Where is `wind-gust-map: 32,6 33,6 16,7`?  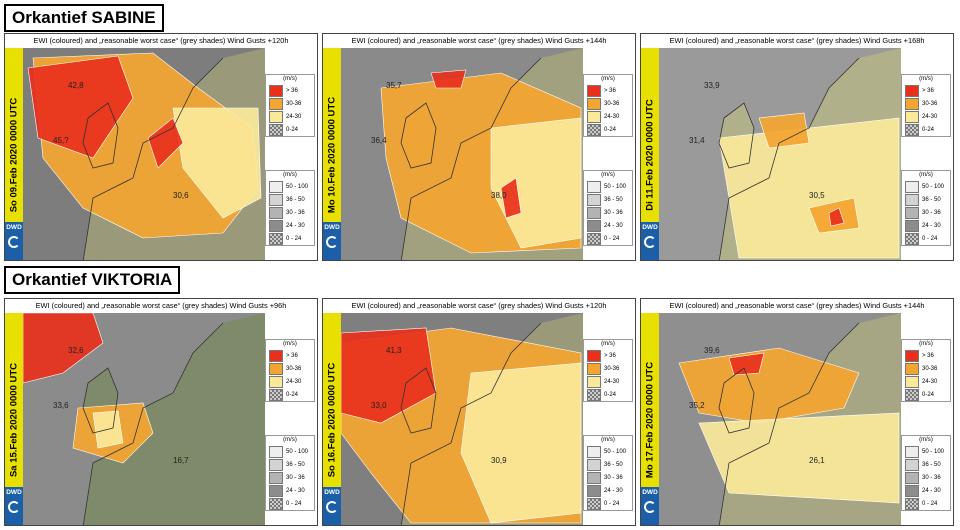 wind-gust-map: 32,6 33,6 16,7 is located at coordinates (144, 419).